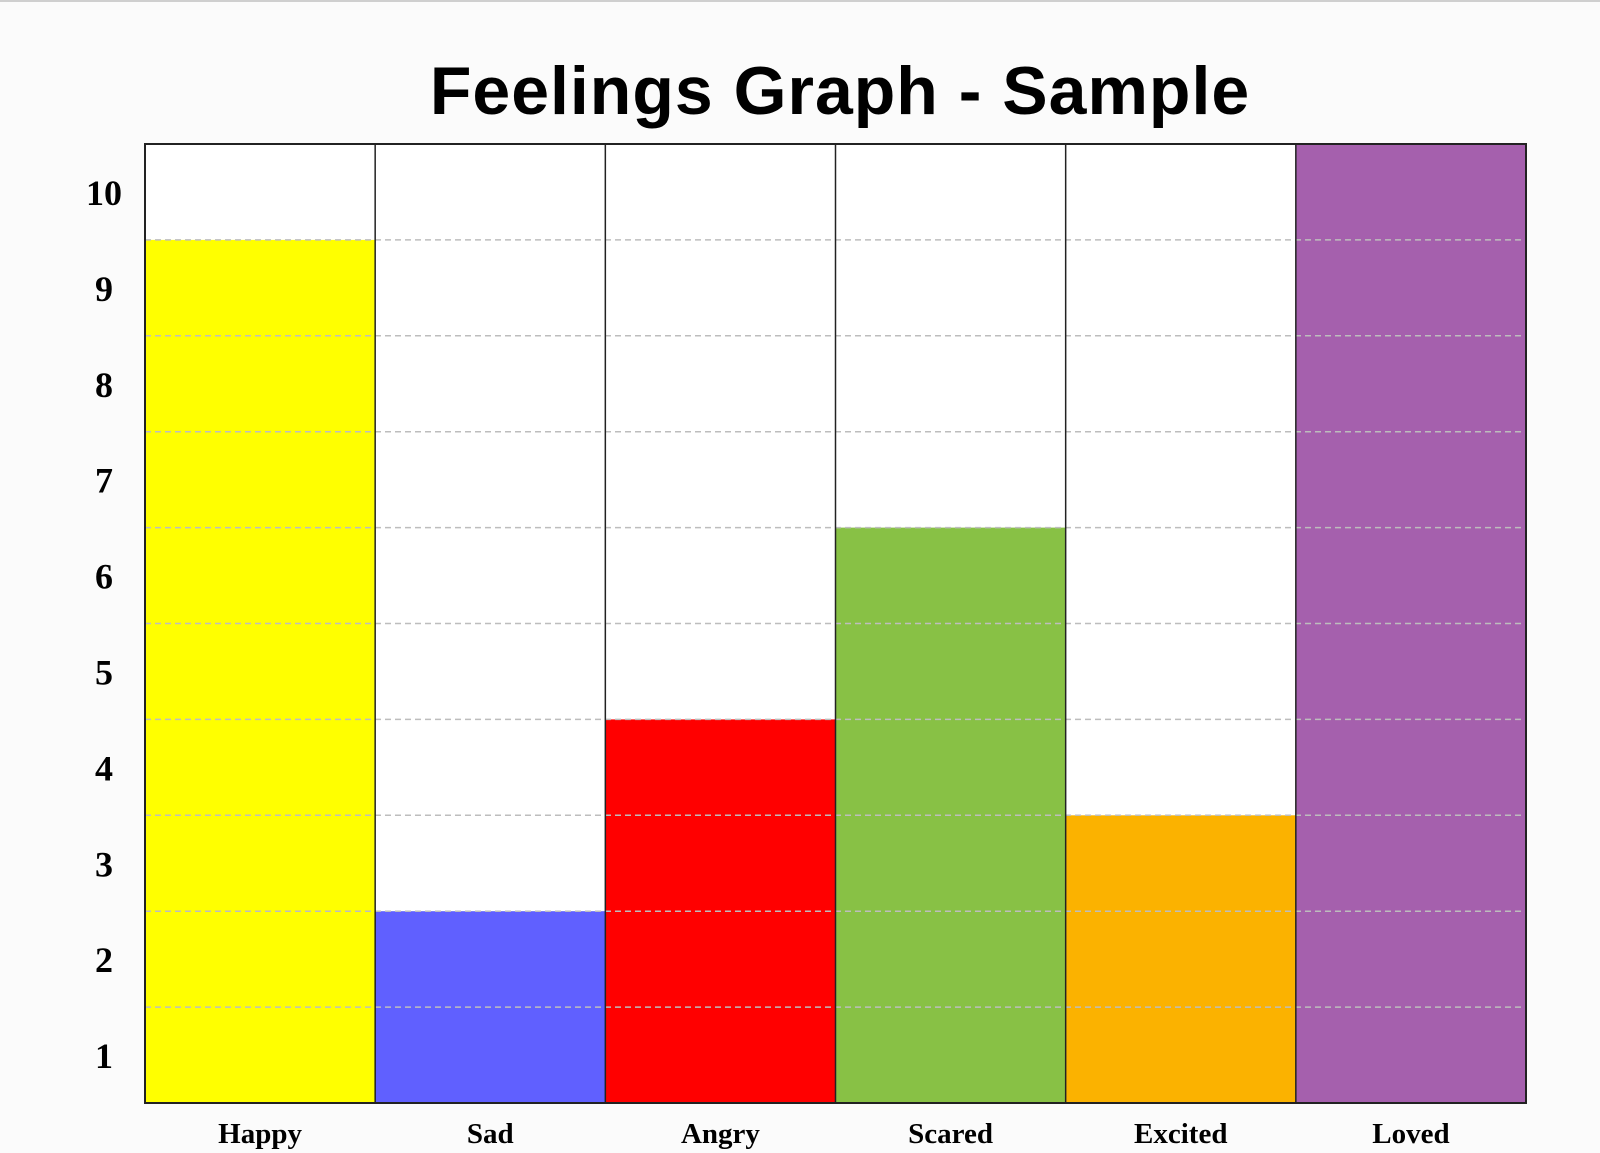 This screenshot has width=1600, height=1153. What do you see at coordinates (260, 1134) in the screenshot?
I see `x-tick-label: Happy` at bounding box center [260, 1134].